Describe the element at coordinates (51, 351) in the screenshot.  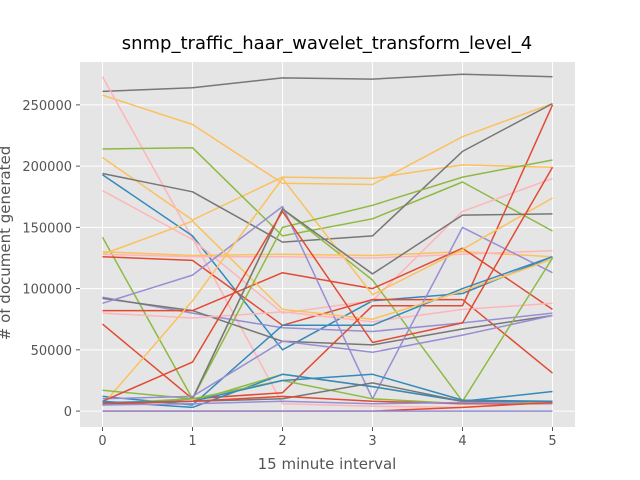
I see `y-tick-label: 50000` at that location.